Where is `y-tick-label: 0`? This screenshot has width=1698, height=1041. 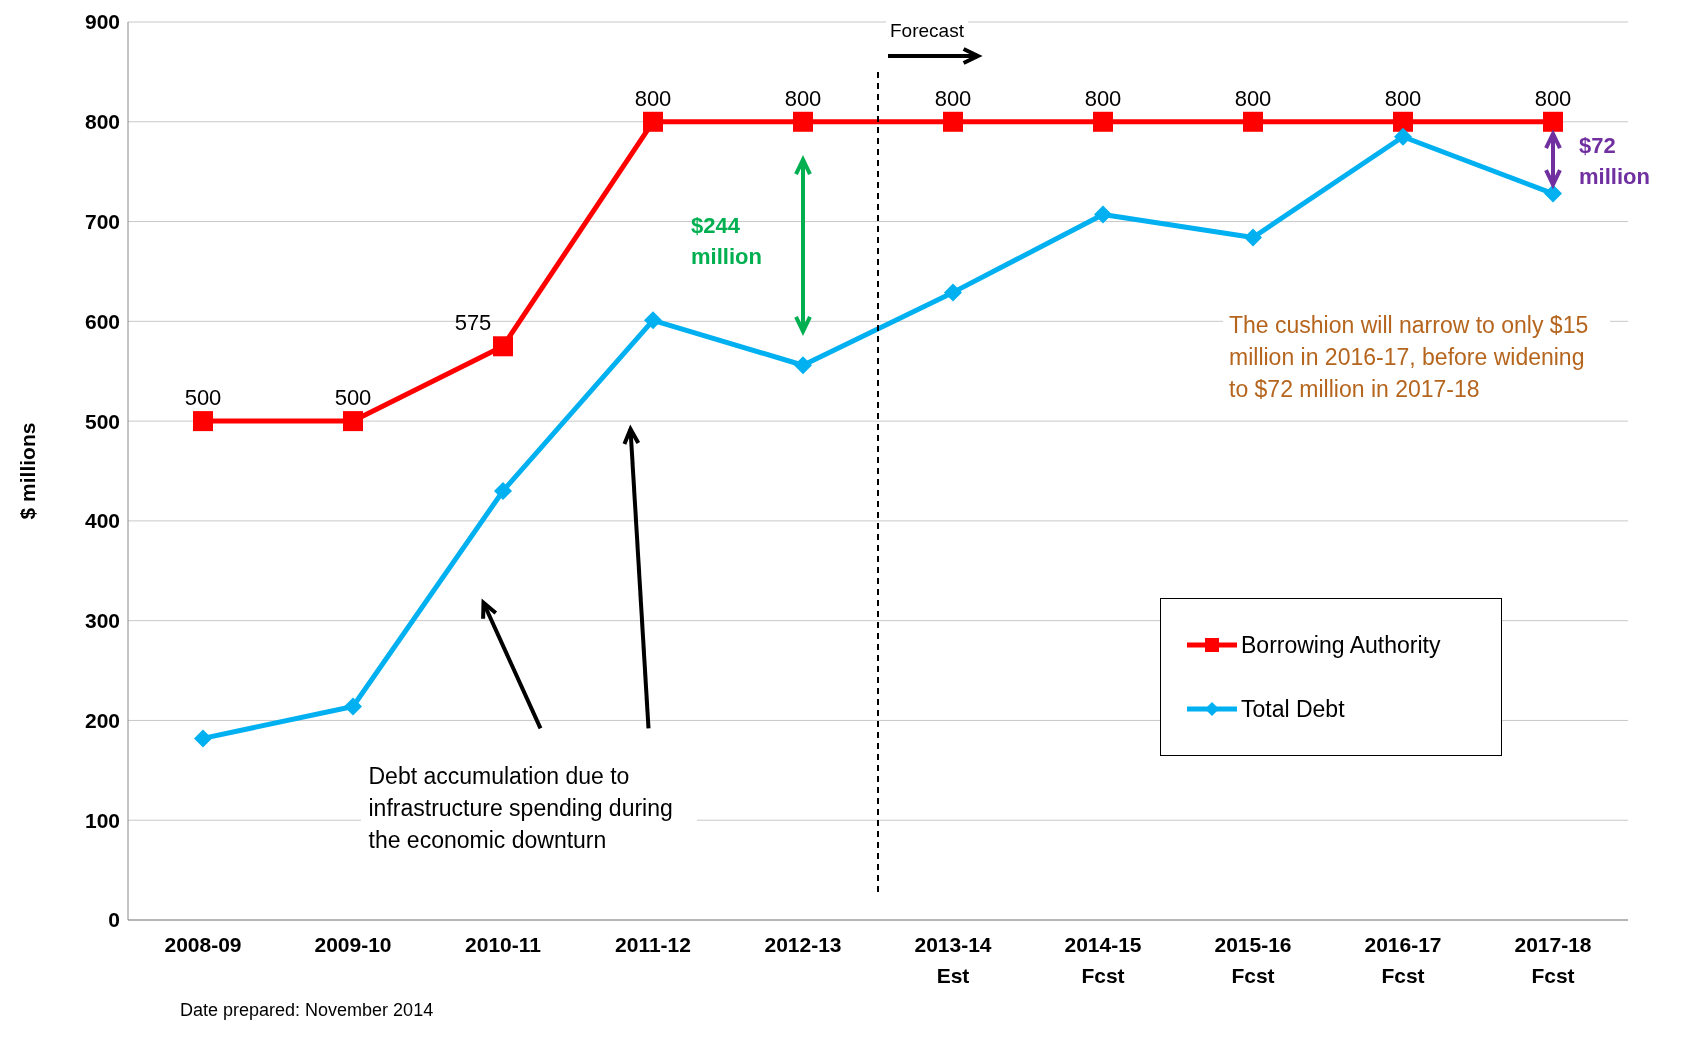
y-tick-label: 0 is located at coordinates (114, 920).